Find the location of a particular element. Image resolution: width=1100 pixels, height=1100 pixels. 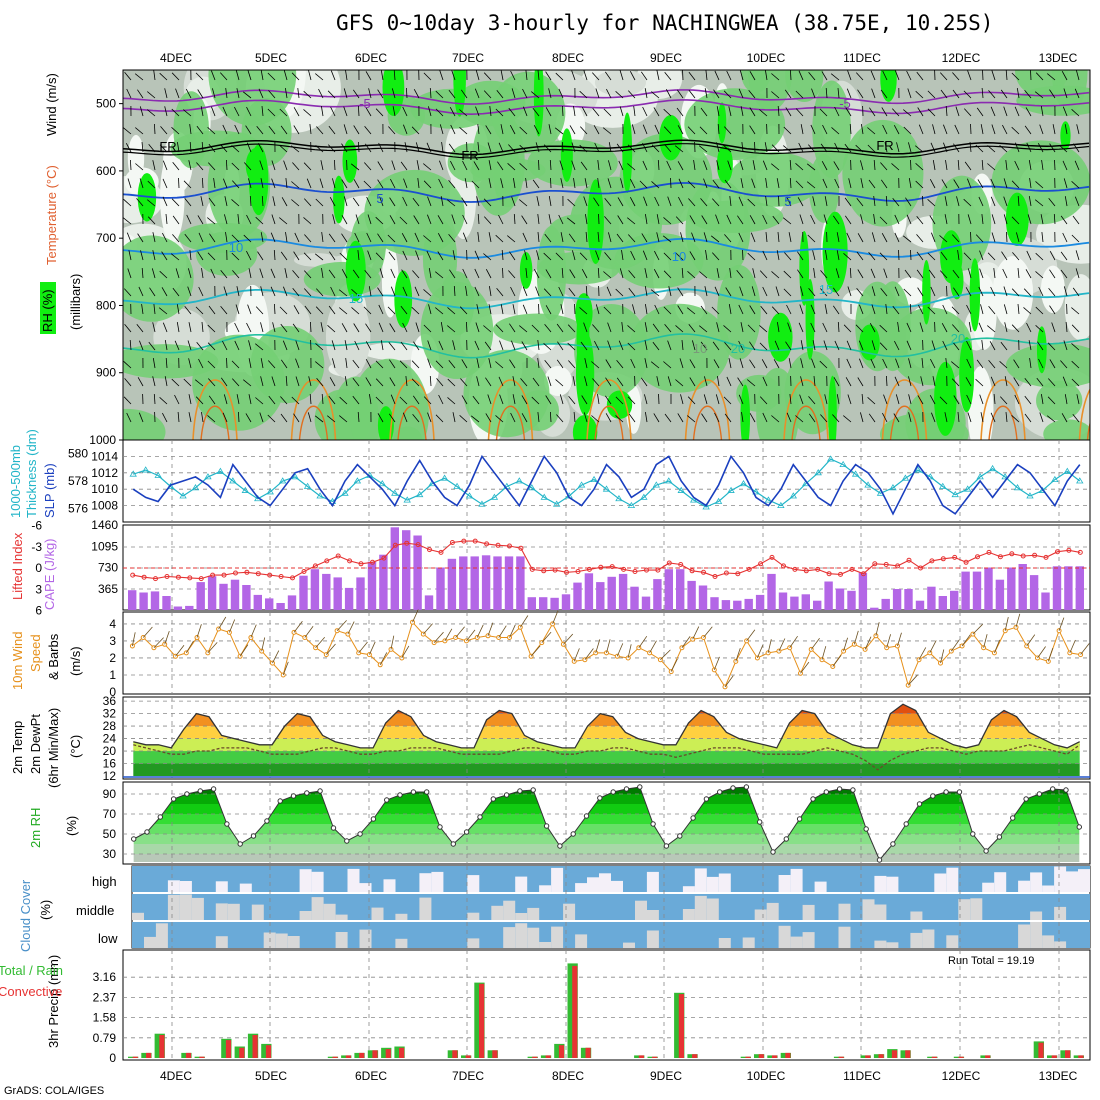

contour-label: 5 is located at coordinates (379, 198).